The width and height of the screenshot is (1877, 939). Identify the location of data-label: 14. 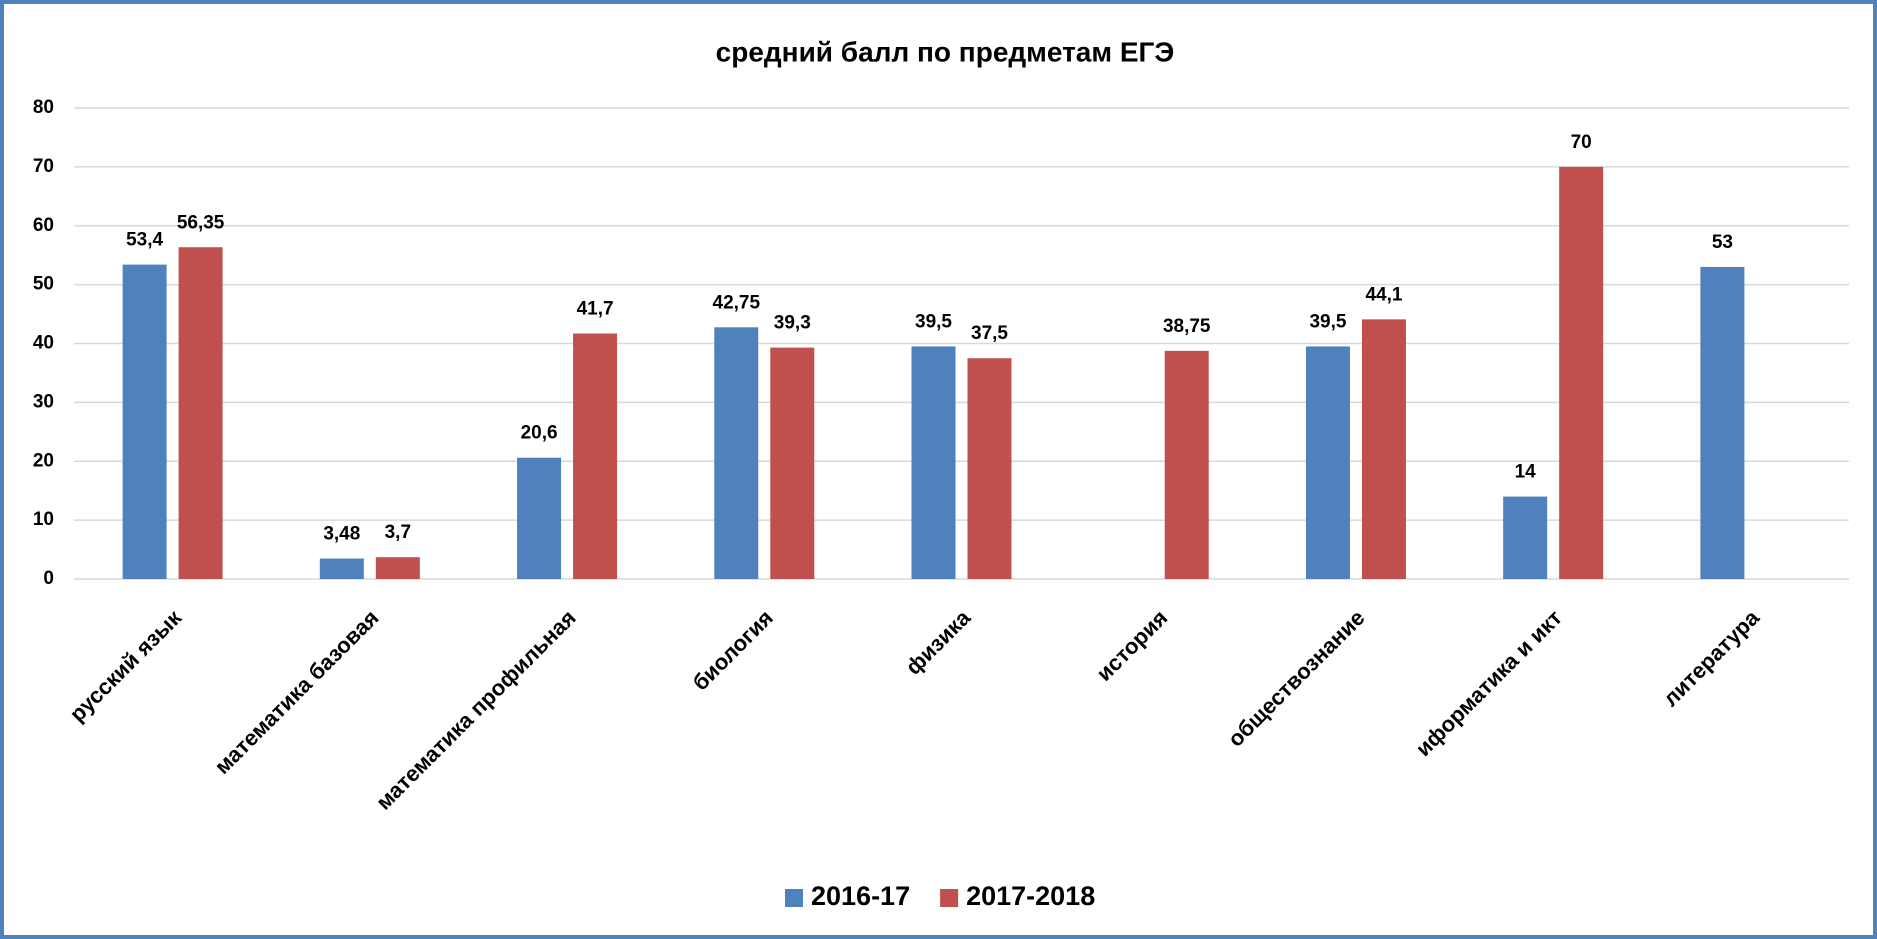
(1526, 472).